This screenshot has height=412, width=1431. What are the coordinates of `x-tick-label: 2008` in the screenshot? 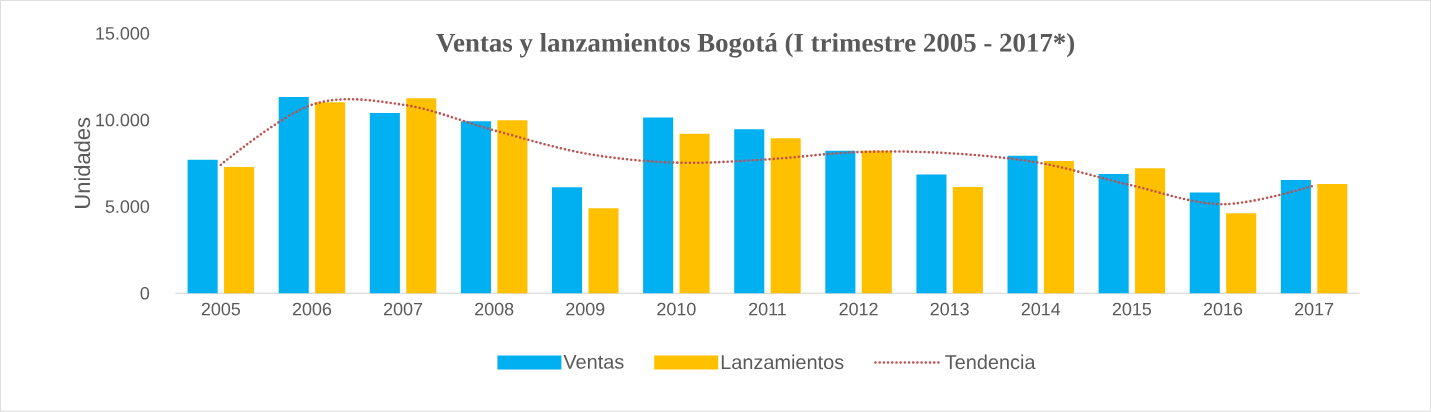 It's located at (494, 309).